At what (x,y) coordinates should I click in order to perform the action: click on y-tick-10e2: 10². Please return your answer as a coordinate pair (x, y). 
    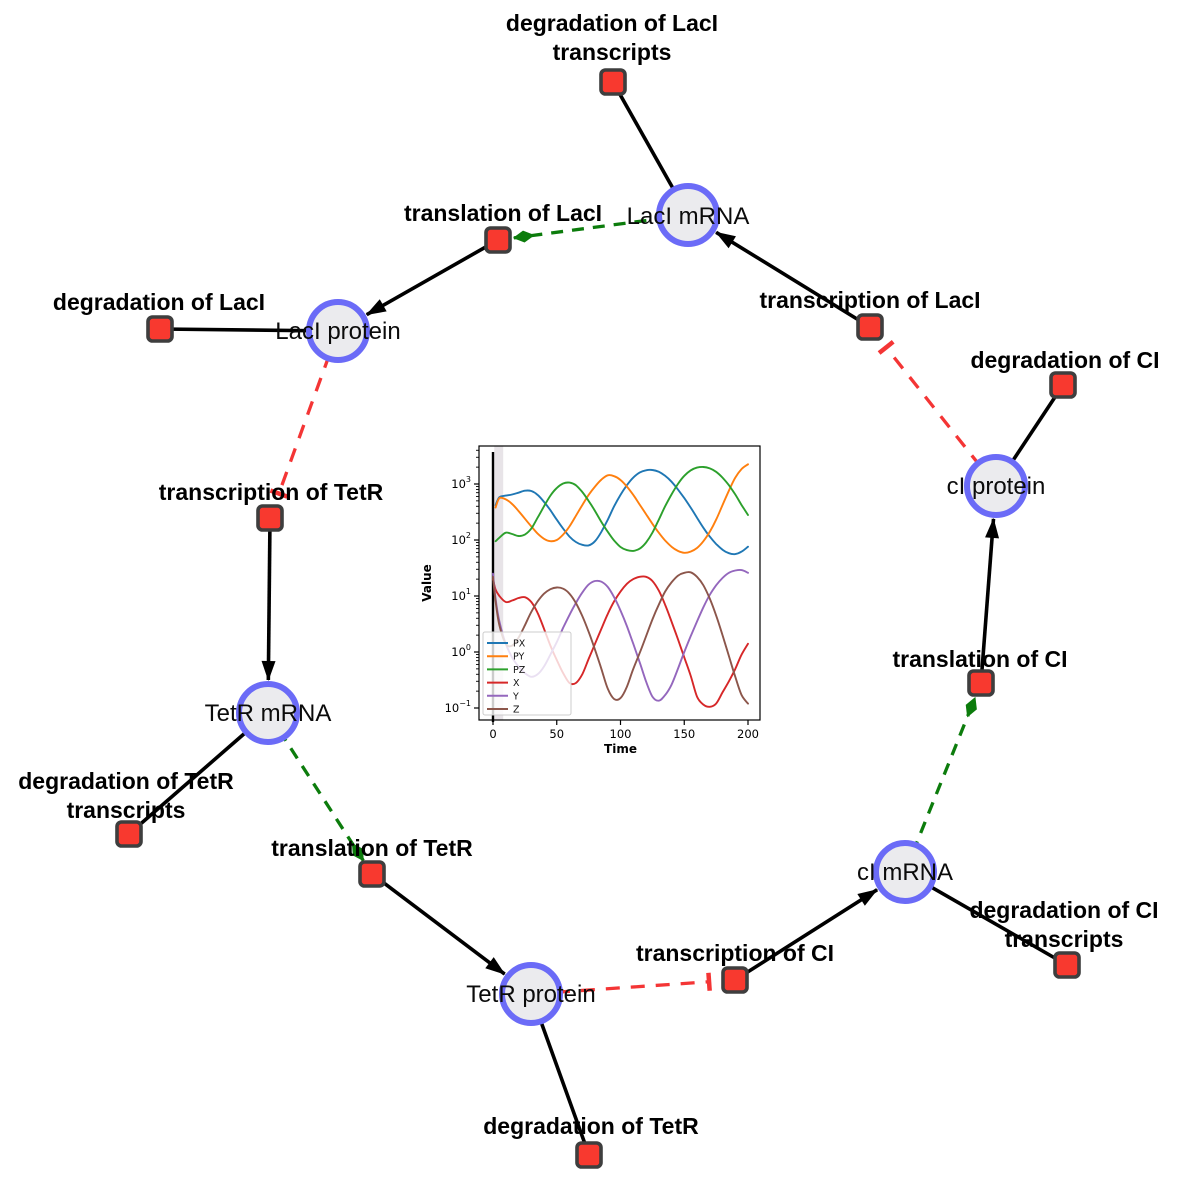
    Looking at the image, I should click on (461, 539).